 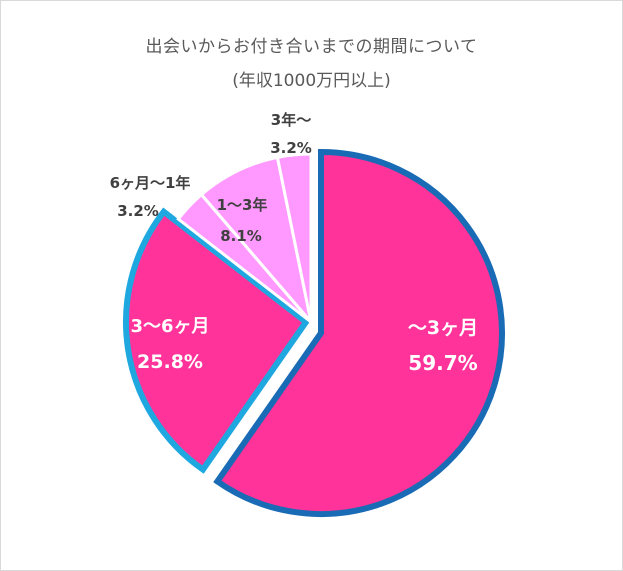 I want to click on slice-label-2-name: 6ヶ月〜1年, so click(x=150, y=183).